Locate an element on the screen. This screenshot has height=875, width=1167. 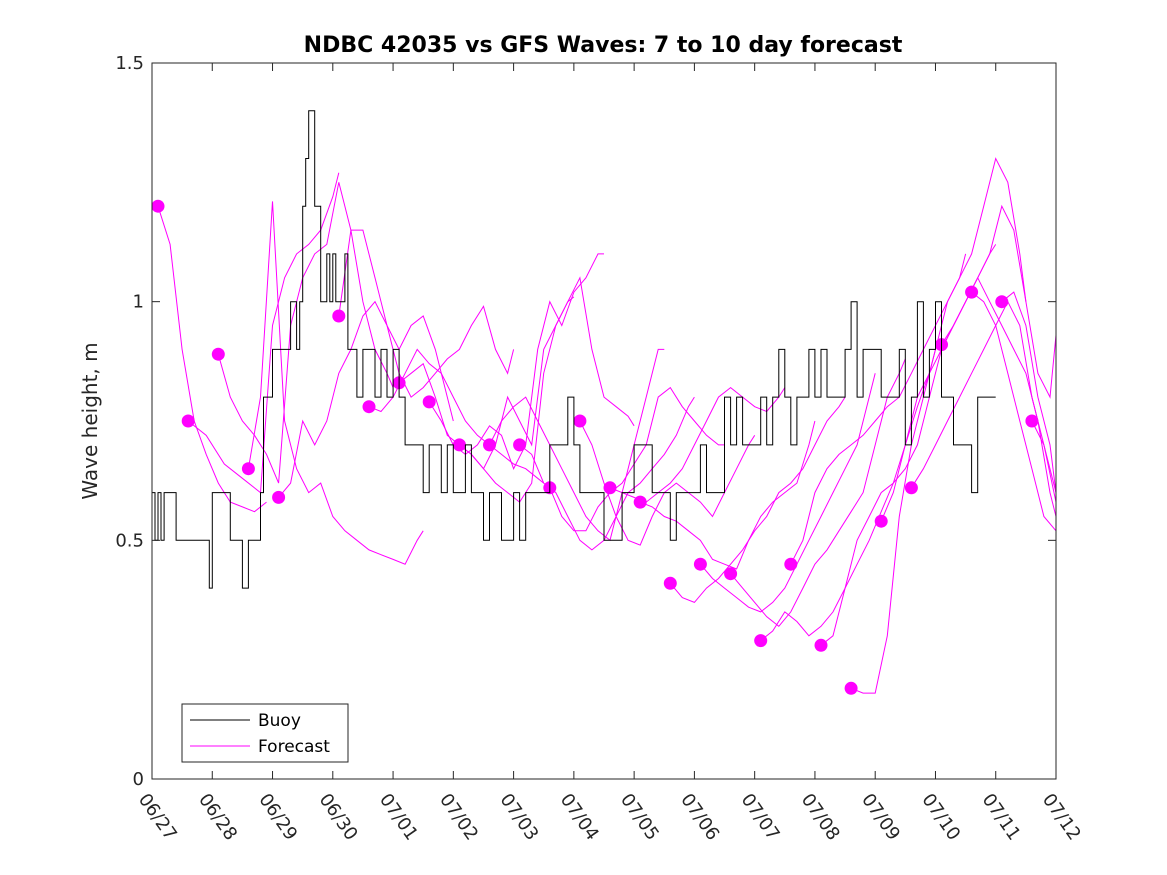
y-tick-label: 1.5 is located at coordinates (129, 63).